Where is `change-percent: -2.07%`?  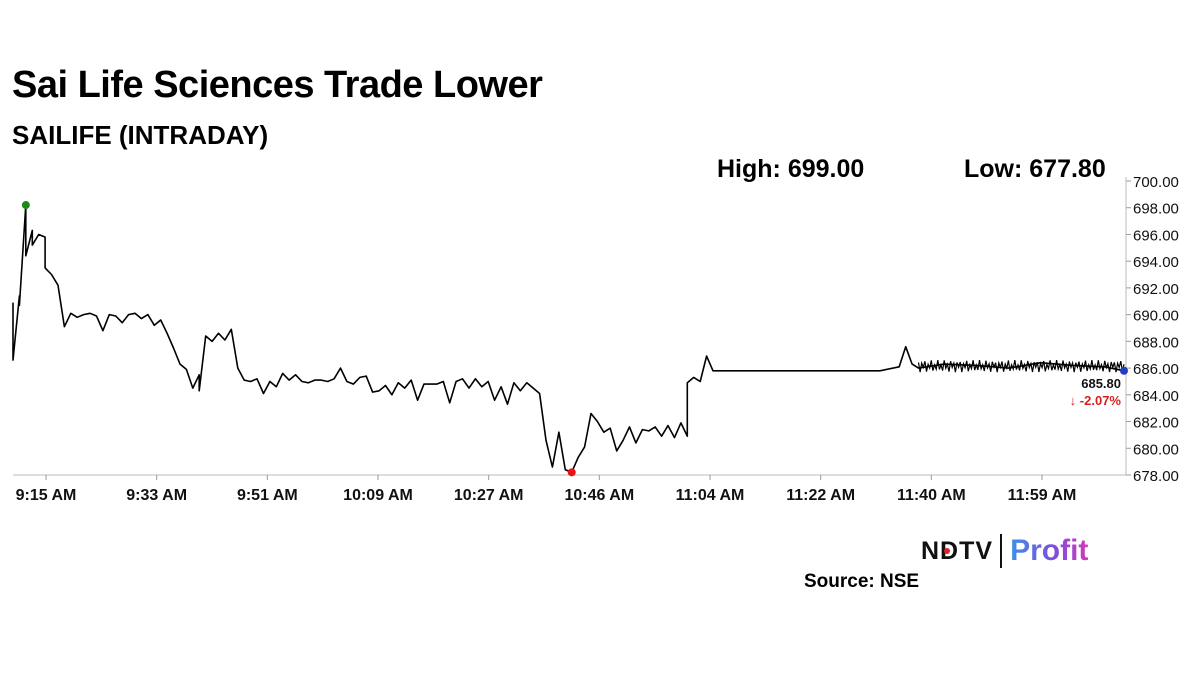 change-percent: -2.07% is located at coordinates (1101, 400).